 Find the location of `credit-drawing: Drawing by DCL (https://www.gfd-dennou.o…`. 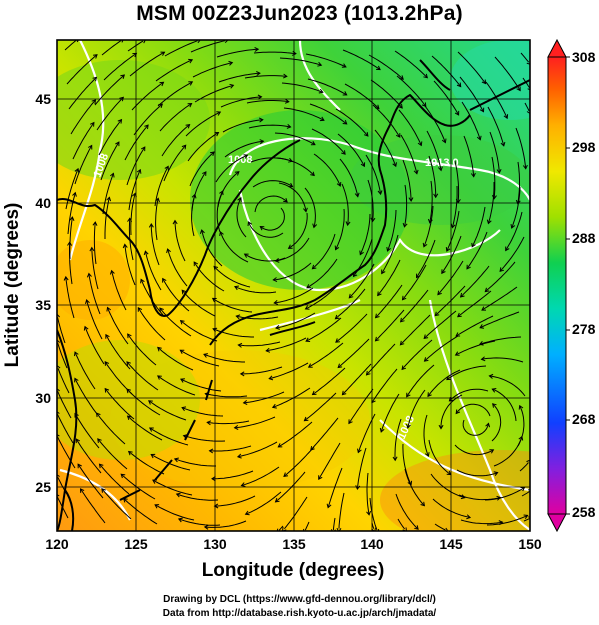

credit-drawing: Drawing by DCL (https://www.gfd-dennou.o… is located at coordinates (299, 599).